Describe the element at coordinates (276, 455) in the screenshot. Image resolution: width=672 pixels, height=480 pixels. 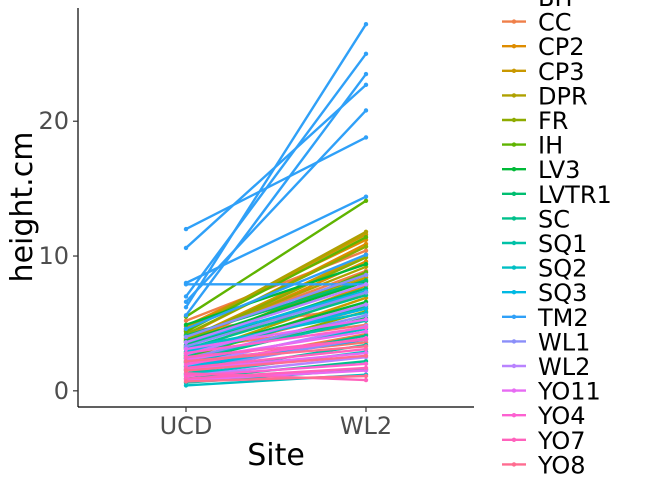
I see `x-axis-title: Site` at that location.